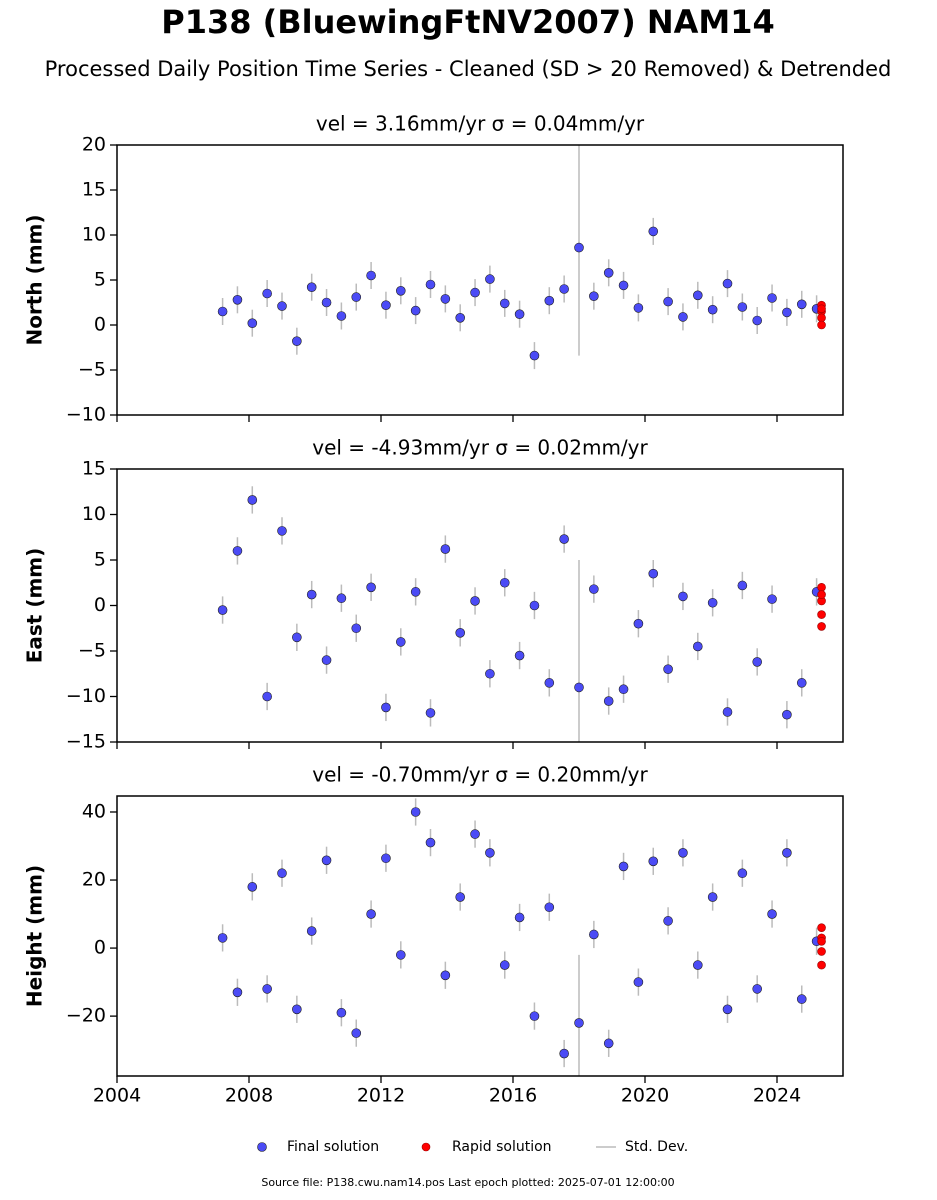  Describe the element at coordinates (117, 1096) in the screenshot. I see `x-tick-label: 2004` at that location.